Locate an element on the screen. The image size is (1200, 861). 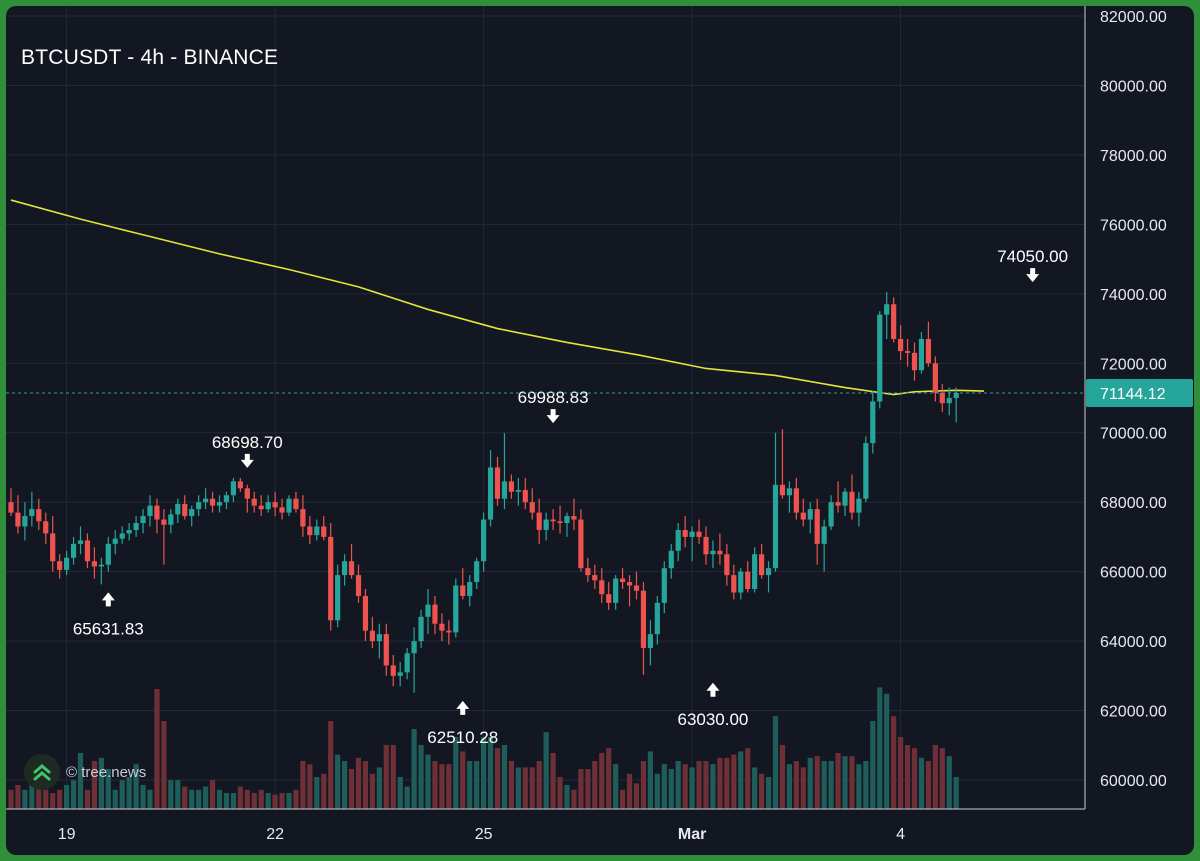
y-tick-label: 66000.00 is located at coordinates (1133, 573).